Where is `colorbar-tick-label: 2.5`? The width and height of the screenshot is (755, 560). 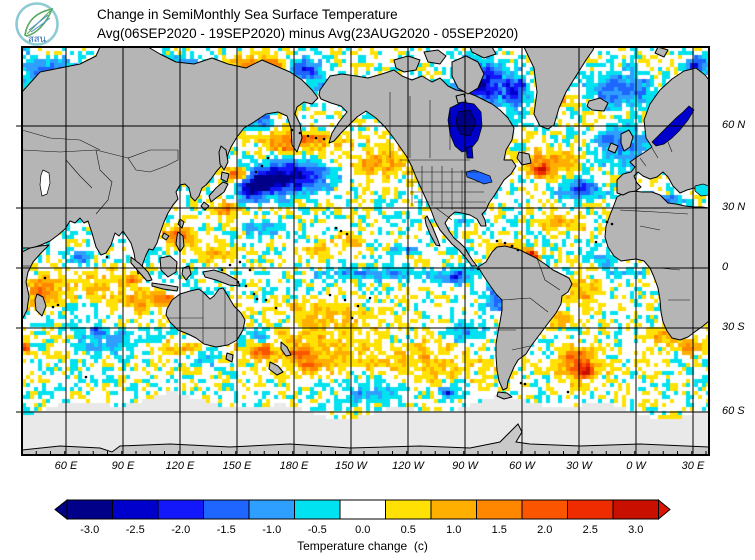
colorbar-tick-label: 2.5 is located at coordinates (590, 530).